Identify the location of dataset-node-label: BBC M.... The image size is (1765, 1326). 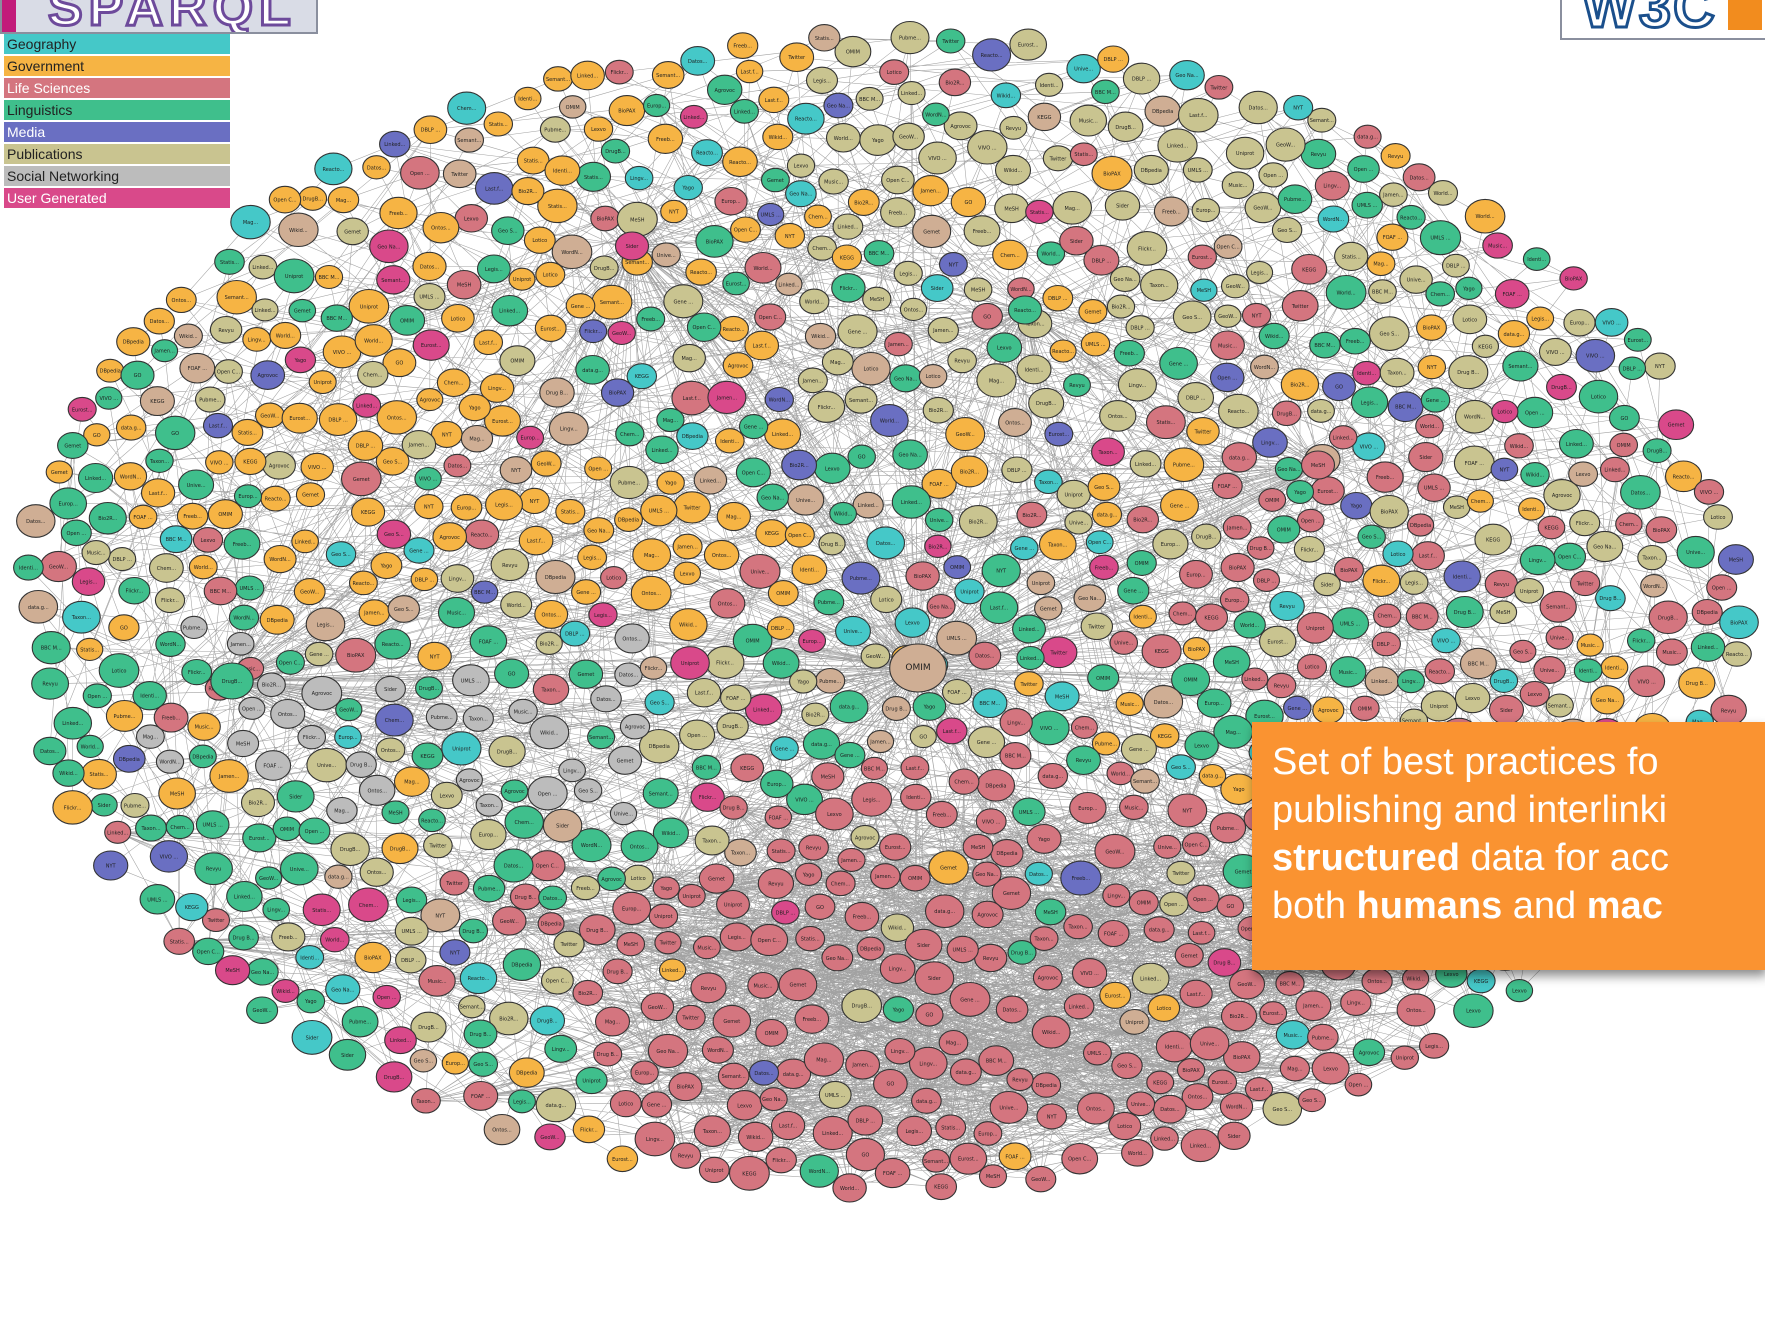
(874, 769).